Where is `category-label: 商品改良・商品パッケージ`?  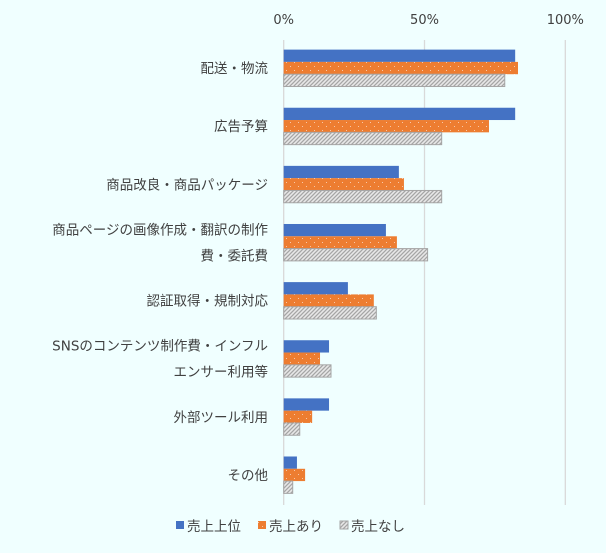 category-label: 商品改良・商品パッケージ is located at coordinates (187, 185).